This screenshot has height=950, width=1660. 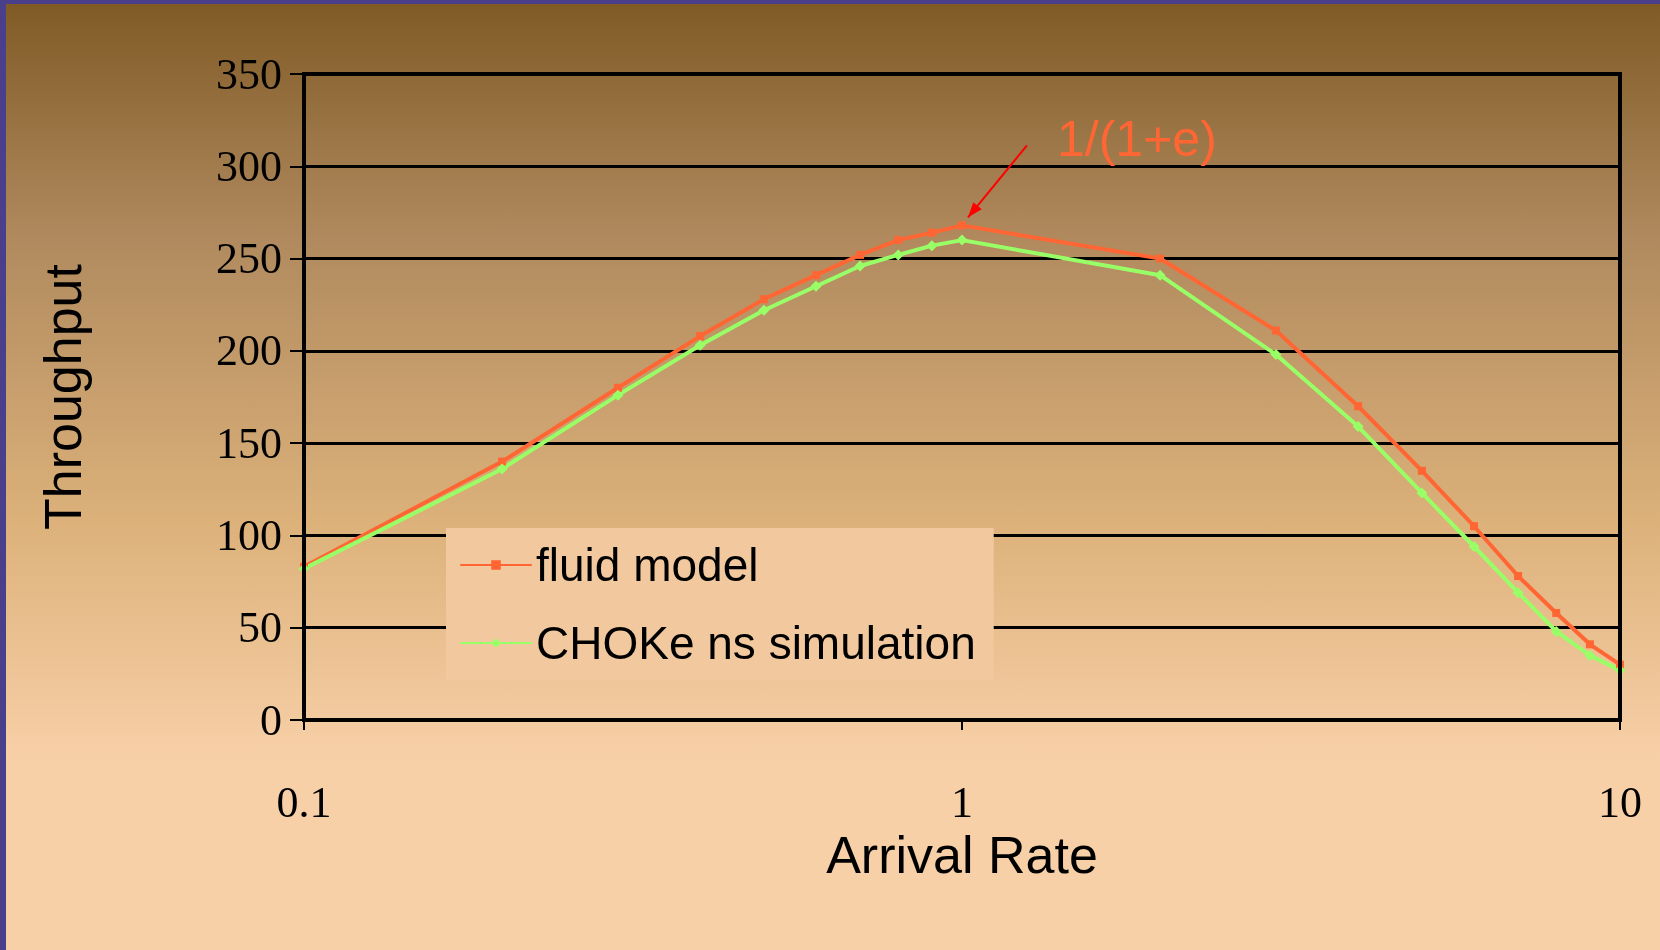 What do you see at coordinates (962, 854) in the screenshot?
I see `x-axis-title: Arrival Rate` at bounding box center [962, 854].